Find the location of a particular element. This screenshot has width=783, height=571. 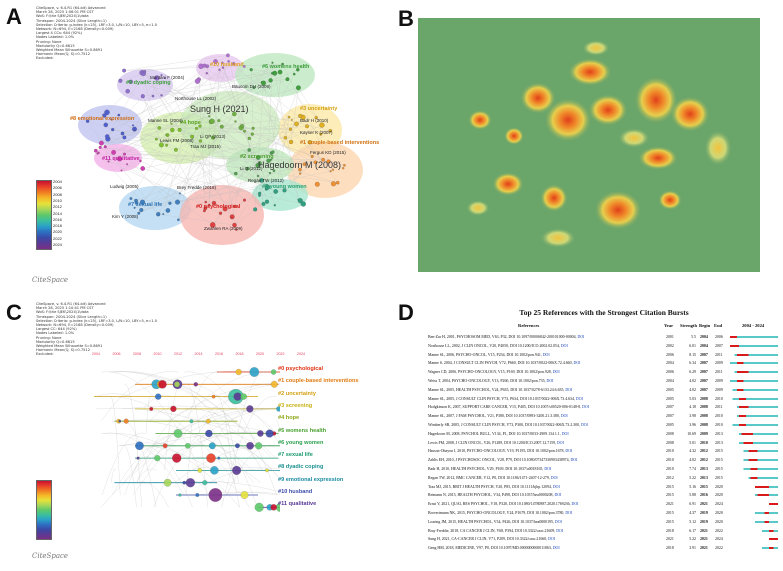

timeline-arcs is located at coordinates (187, 439).